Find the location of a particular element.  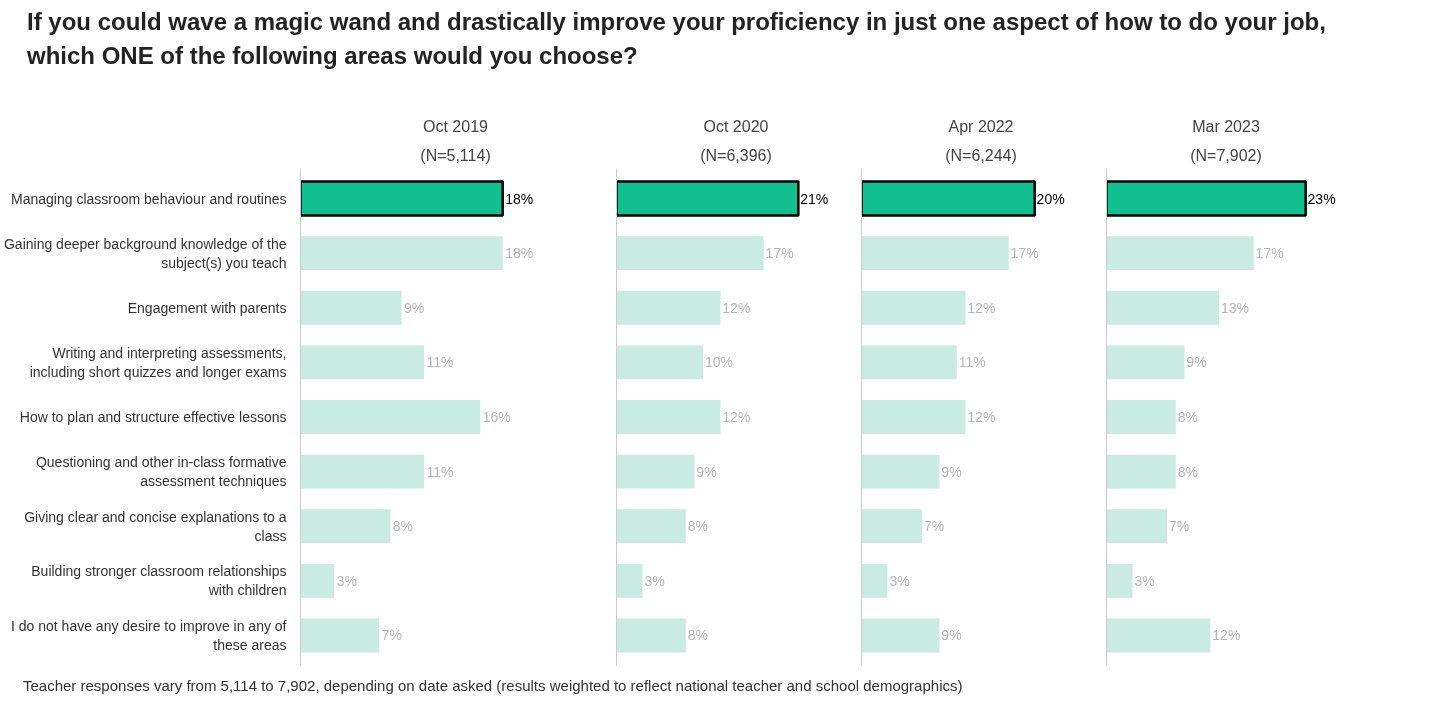

chart-subtitle: (N=7,902) is located at coordinates (1226, 155).